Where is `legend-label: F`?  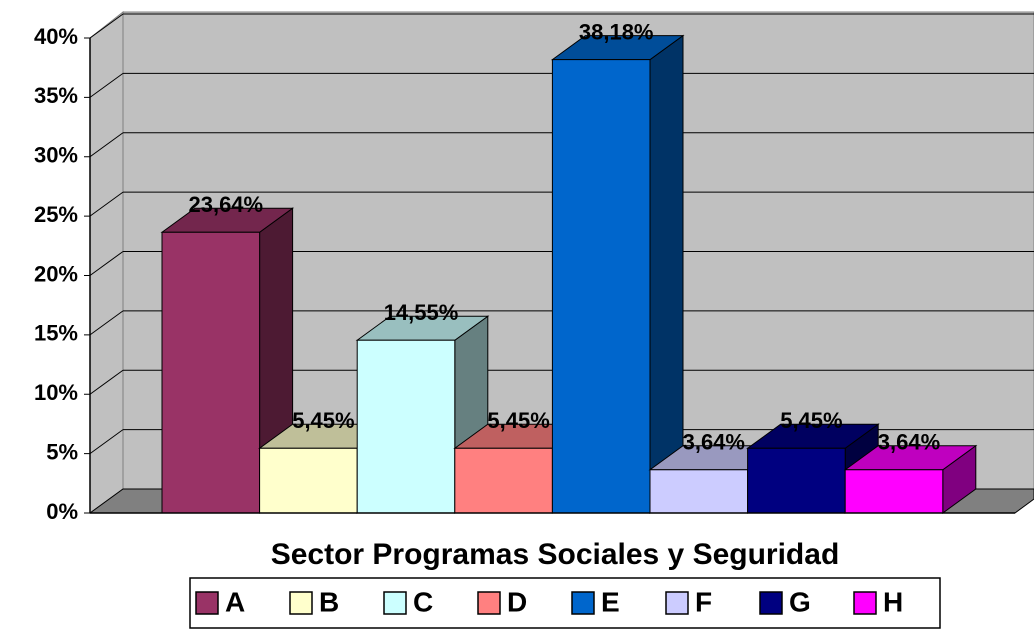 legend-label: F is located at coordinates (703, 601).